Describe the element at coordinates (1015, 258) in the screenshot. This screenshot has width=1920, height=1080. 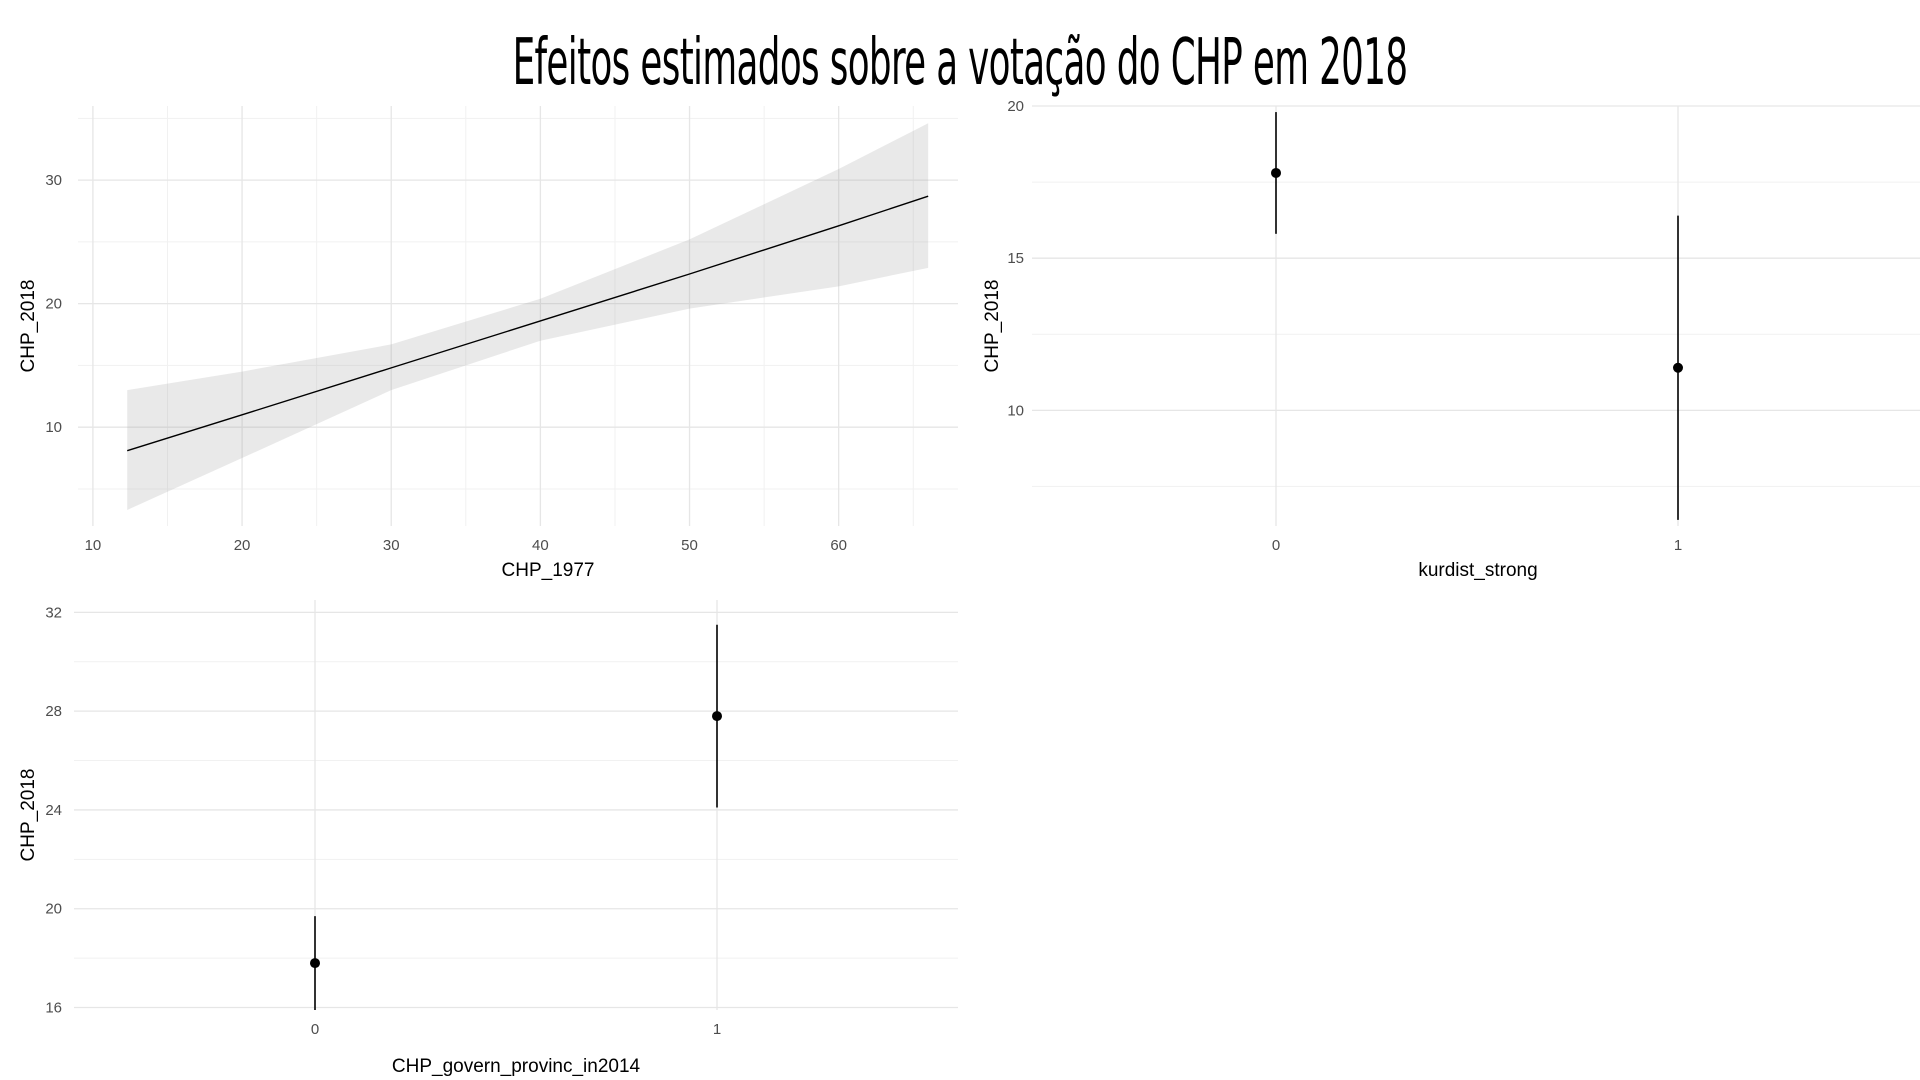
I see `y-tick-label: 15` at that location.